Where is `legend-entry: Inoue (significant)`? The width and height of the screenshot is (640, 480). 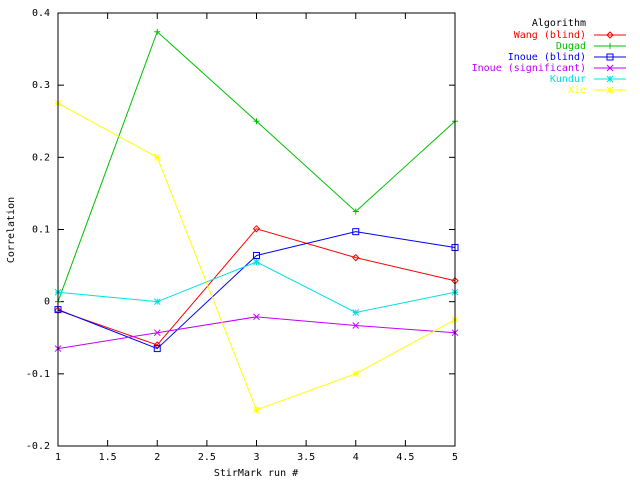 legend-entry: Inoue (significant) is located at coordinates (549, 68).